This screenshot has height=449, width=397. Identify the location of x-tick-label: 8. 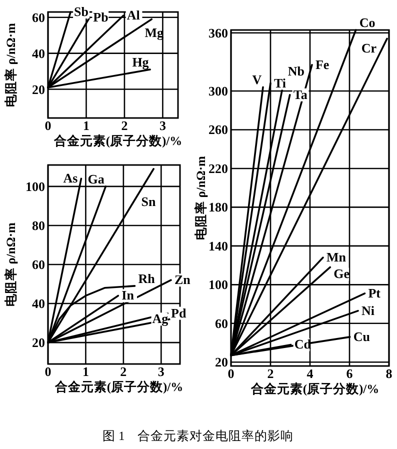
(389, 373).